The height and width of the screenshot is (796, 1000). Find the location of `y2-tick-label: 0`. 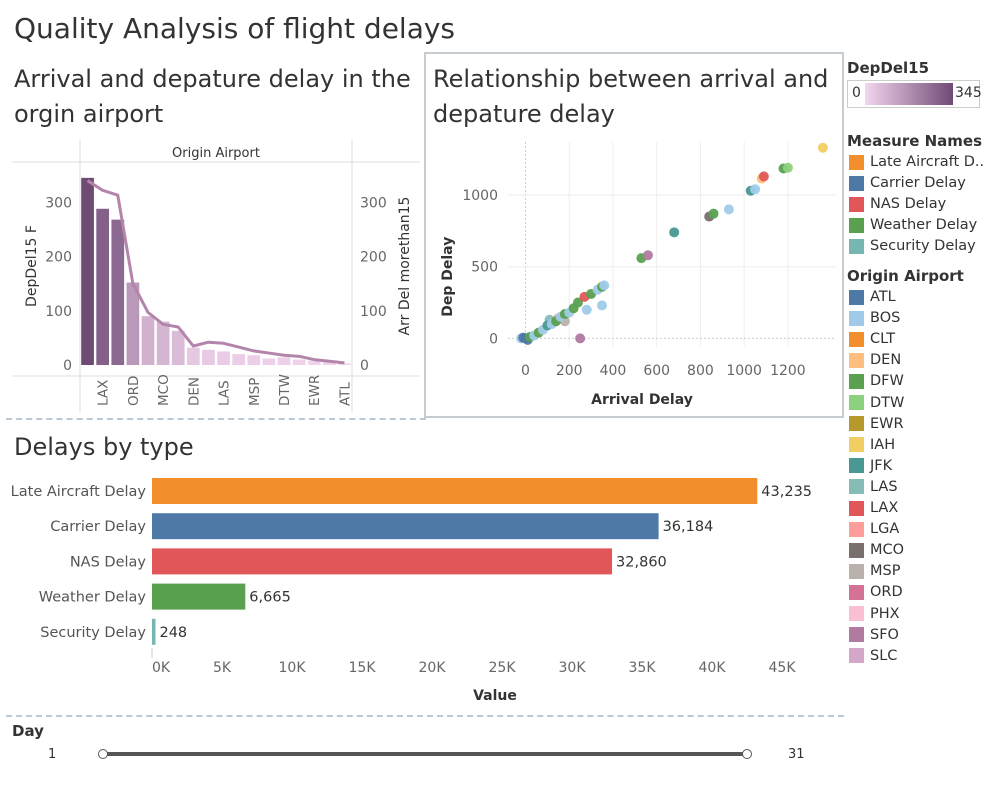

y2-tick-label: 0 is located at coordinates (364, 366).